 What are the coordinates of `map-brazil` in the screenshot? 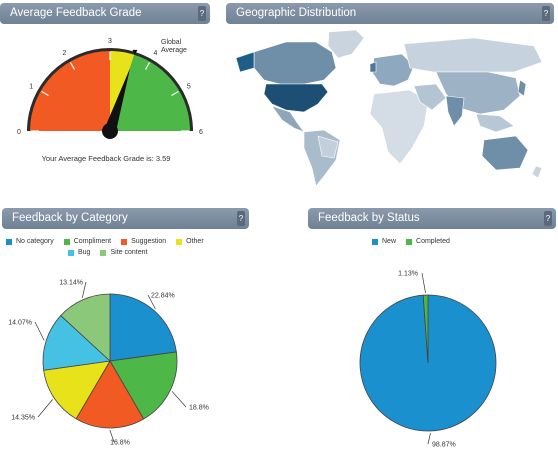 It's located at (328, 147).